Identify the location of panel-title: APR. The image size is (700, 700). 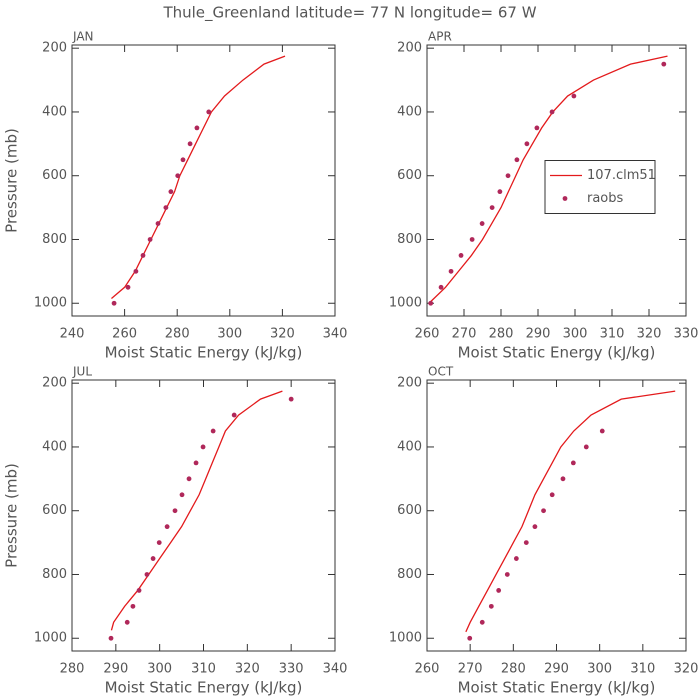
(440, 37).